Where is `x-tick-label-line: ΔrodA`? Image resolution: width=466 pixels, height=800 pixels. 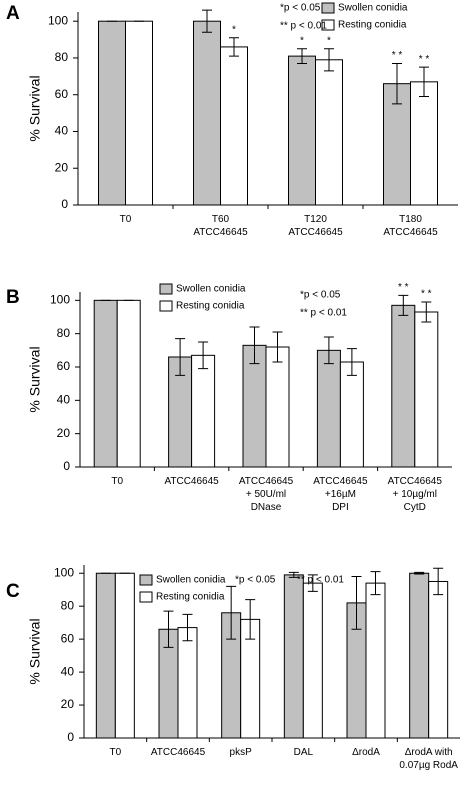 x-tick-label-line: ΔrodA is located at coordinates (366, 752).